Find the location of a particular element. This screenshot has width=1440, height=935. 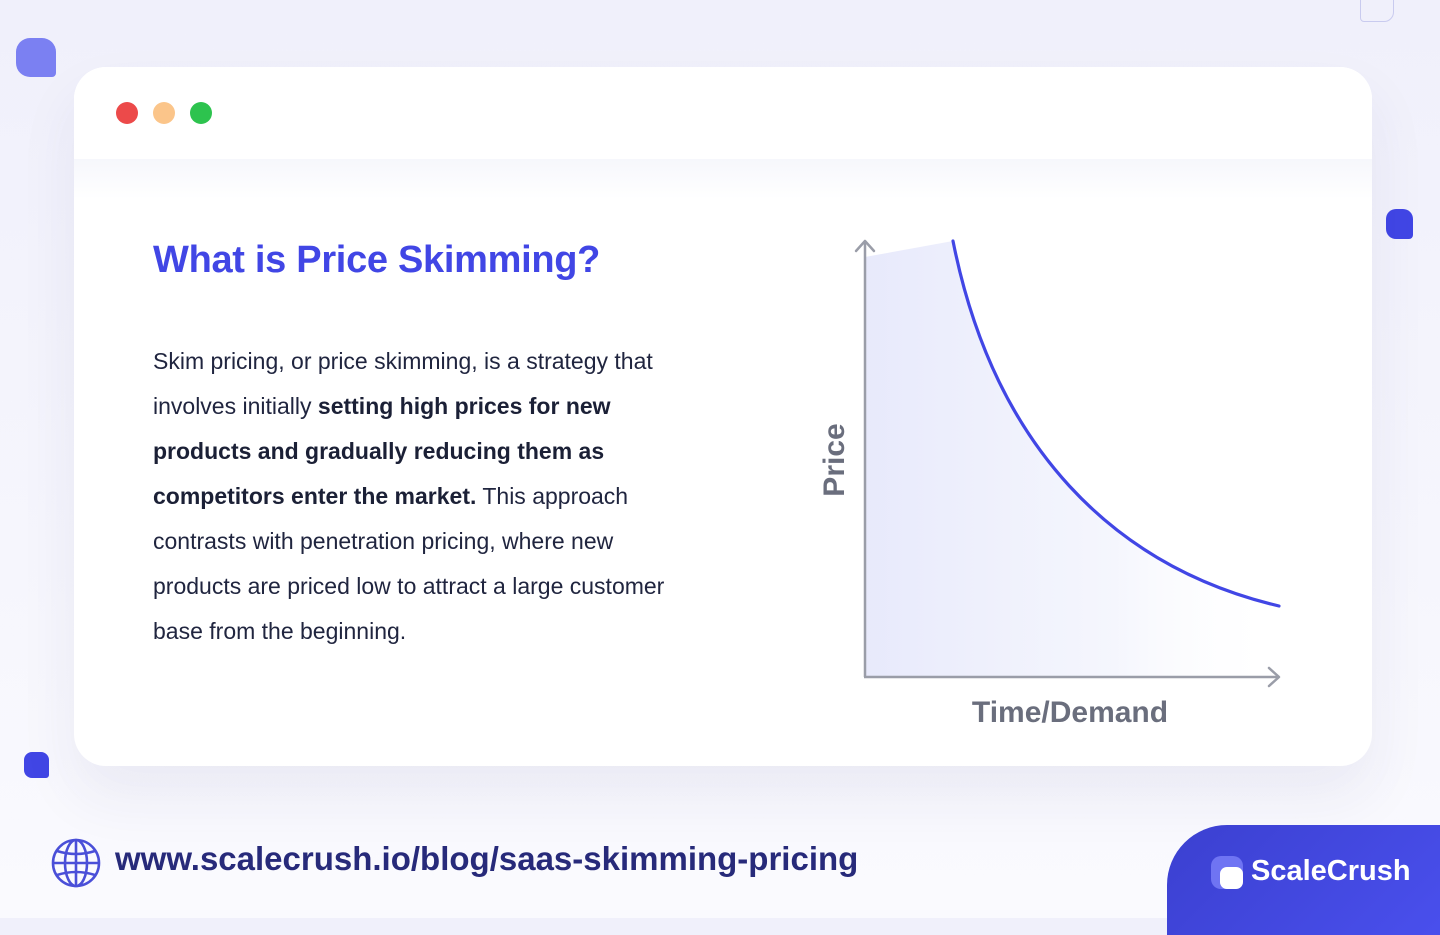

y-axis-arrow-icon is located at coordinates (865, 246).